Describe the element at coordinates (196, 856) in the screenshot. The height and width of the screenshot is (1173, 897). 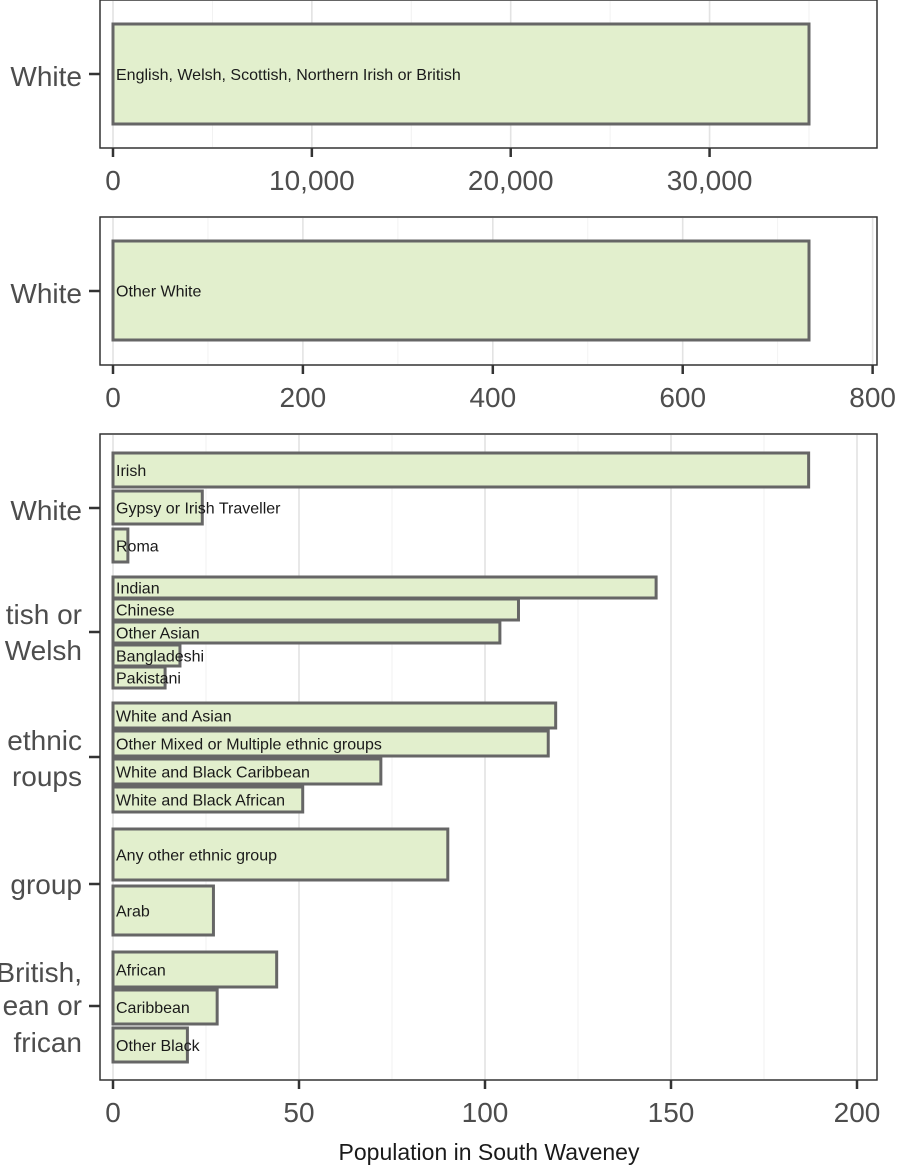
I see `bar-label: Any other ethnic group` at that location.